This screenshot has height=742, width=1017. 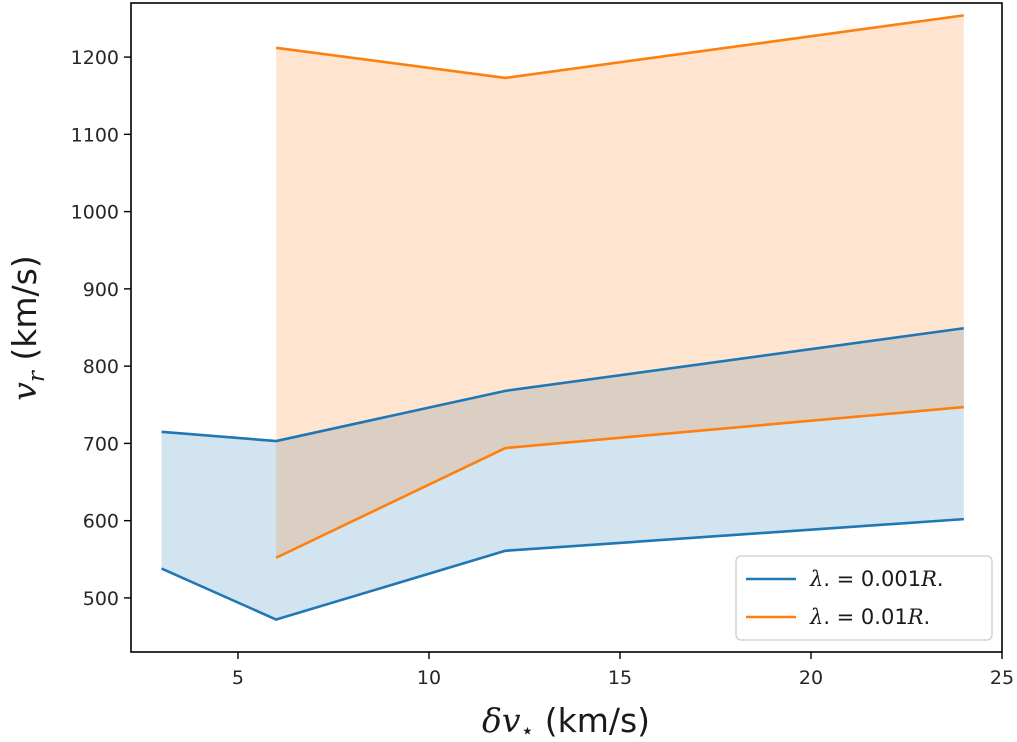 I want to click on y-tick-label: 700, so click(x=101, y=444).